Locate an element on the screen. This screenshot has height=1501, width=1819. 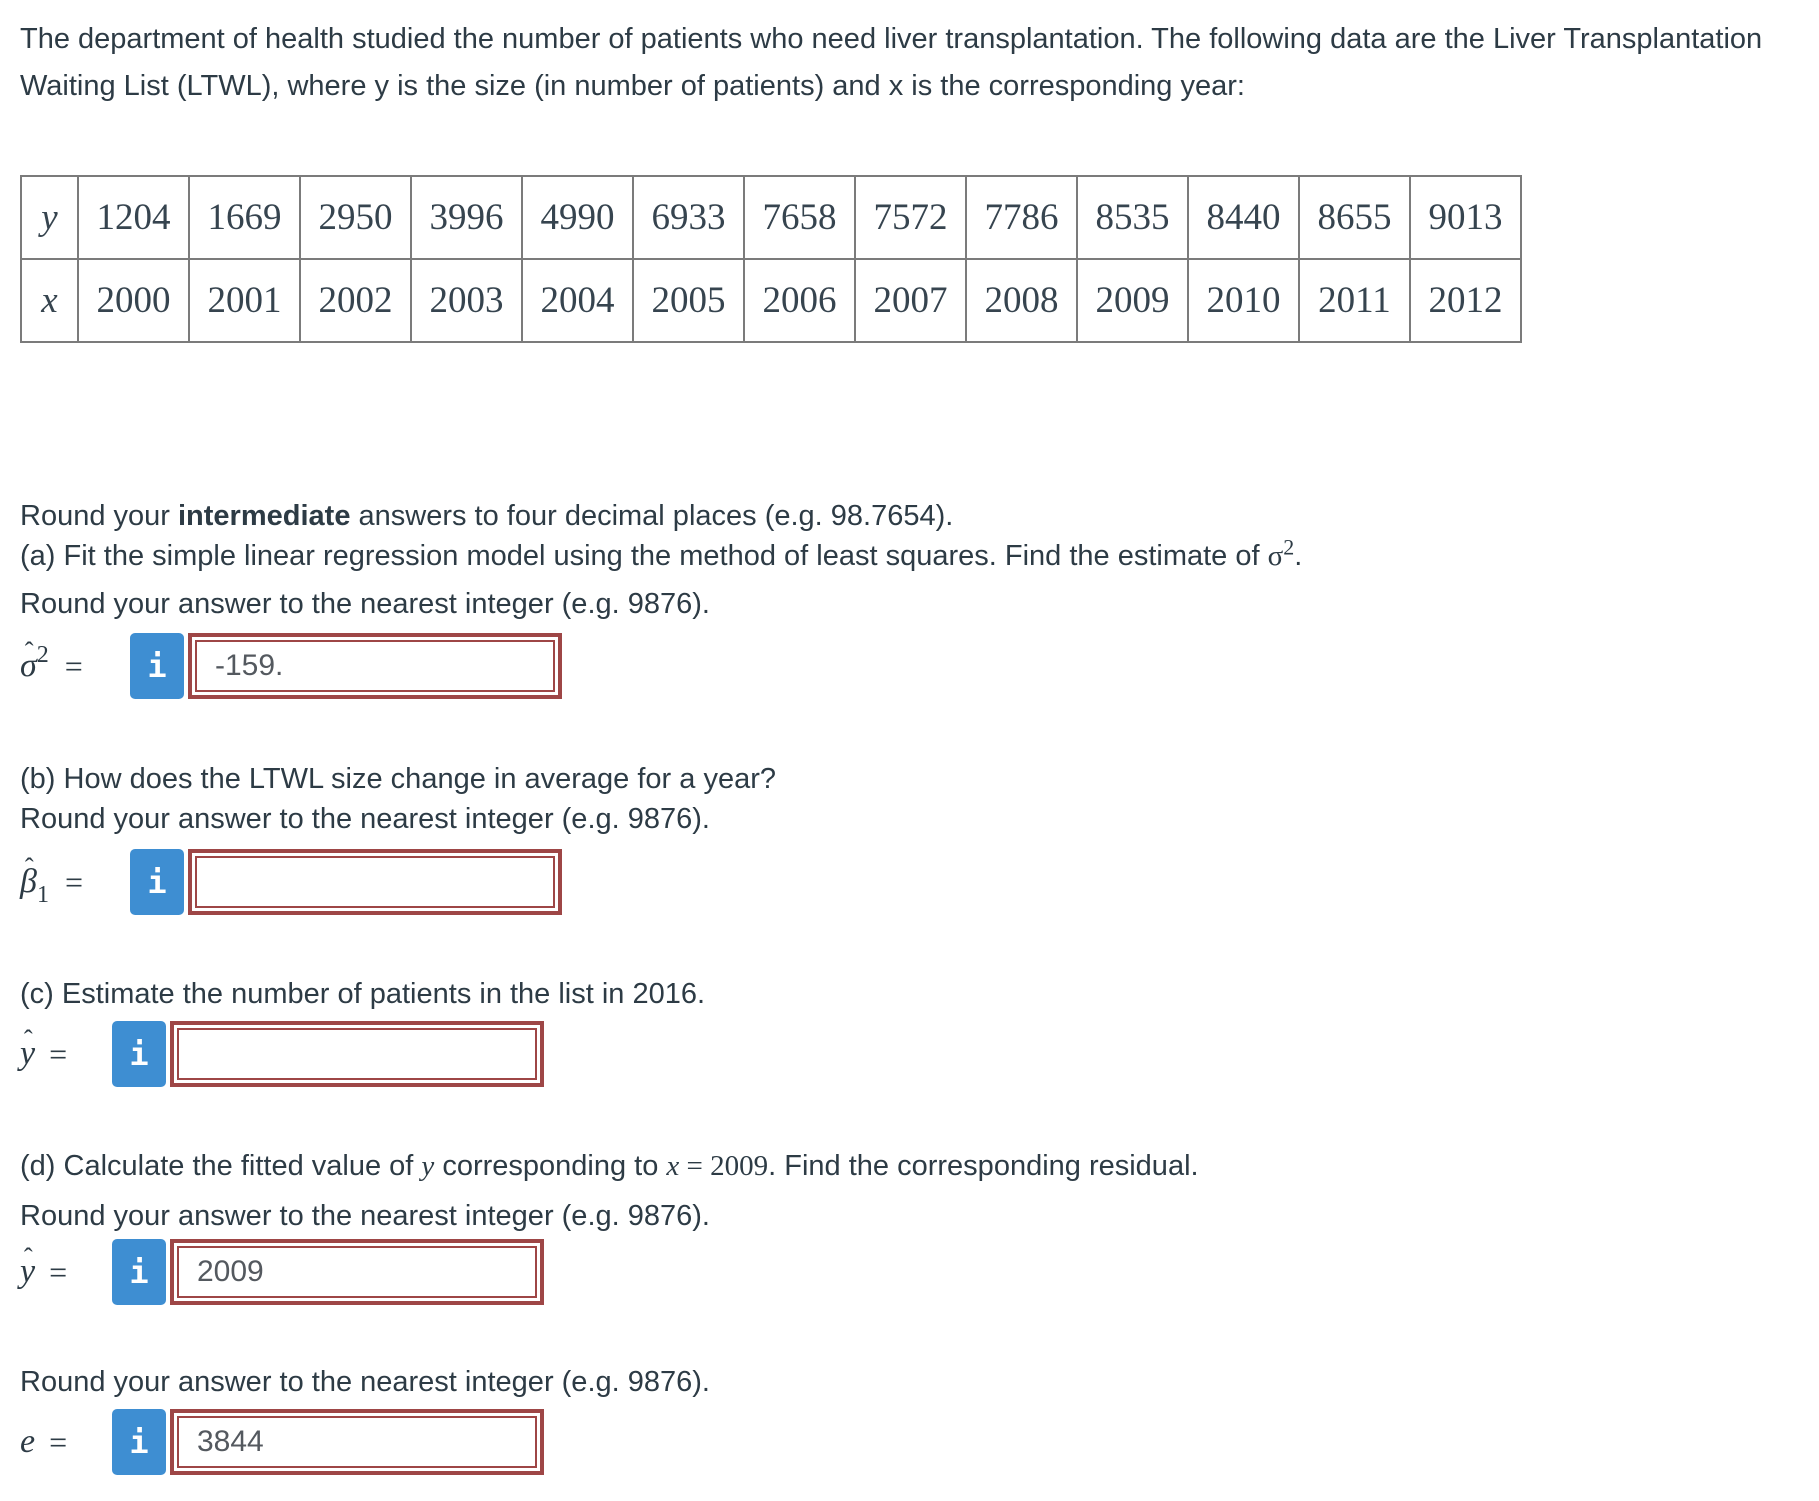
sigma-squared-symbol: σ2 is located at coordinates (1281, 553).